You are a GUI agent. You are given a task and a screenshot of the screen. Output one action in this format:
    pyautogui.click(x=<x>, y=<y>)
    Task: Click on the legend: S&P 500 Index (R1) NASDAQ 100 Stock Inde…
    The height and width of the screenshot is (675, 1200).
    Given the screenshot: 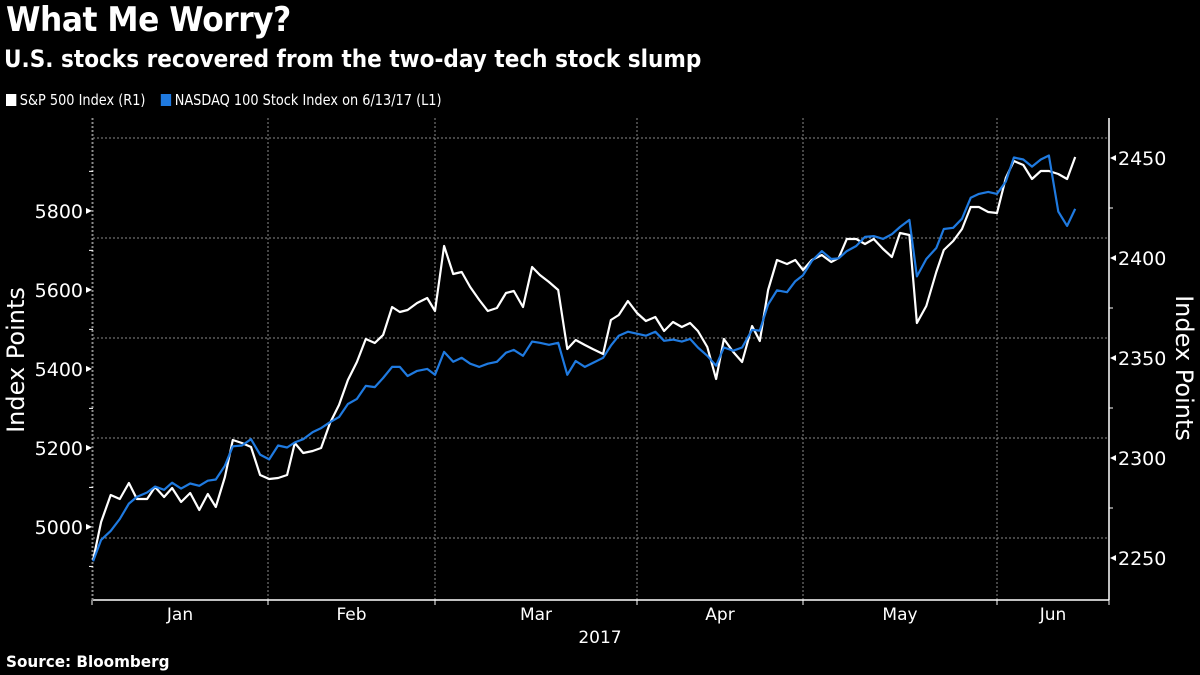 What is the action you would take?
    pyautogui.click(x=231, y=100)
    